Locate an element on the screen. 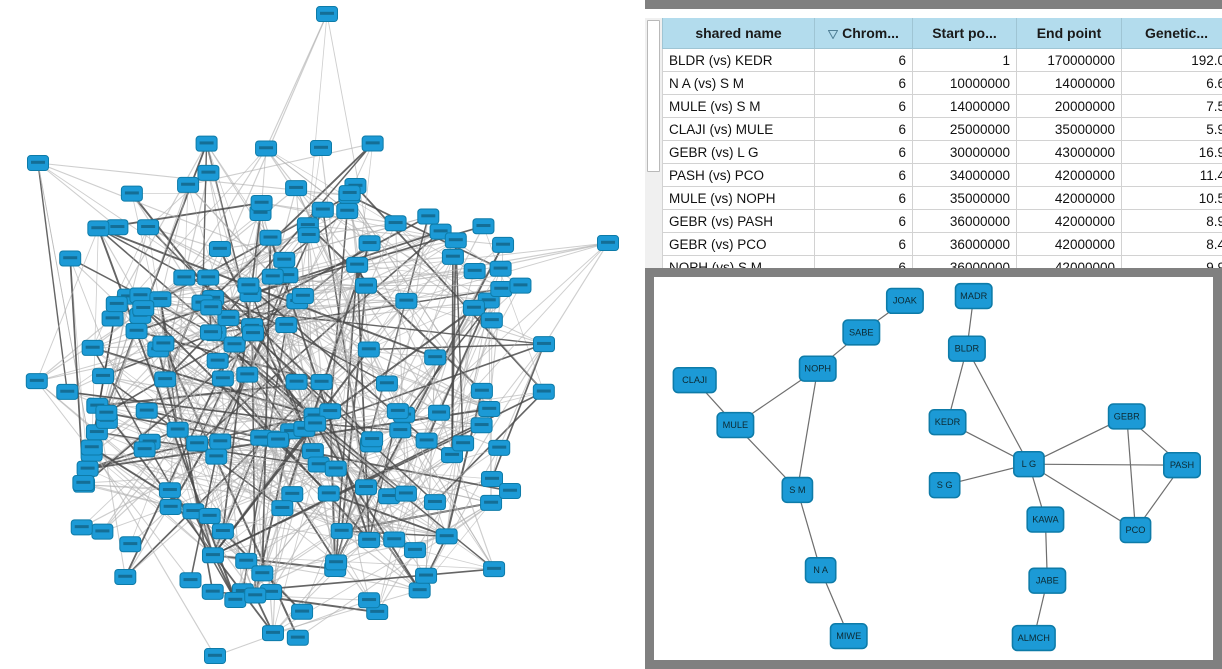 The height and width of the screenshot is (669, 1222). table-cell-end_point: 35000000 is located at coordinates (1069, 129).